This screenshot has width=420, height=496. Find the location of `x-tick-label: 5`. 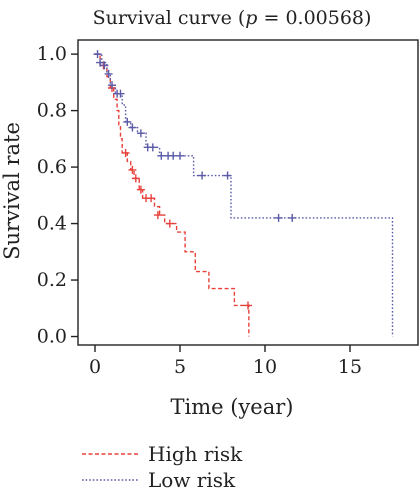

x-tick-label: 5 is located at coordinates (180, 367).